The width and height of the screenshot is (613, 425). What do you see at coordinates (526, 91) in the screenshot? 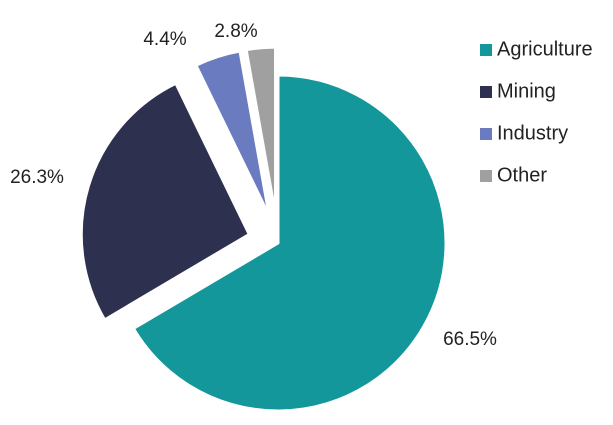
I see `legend-label: Mining` at bounding box center [526, 91].